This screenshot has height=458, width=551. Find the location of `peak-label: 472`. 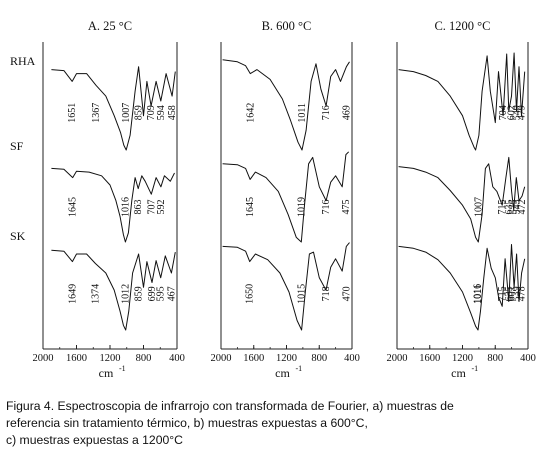

peak-label: 472 is located at coordinates (522, 207).